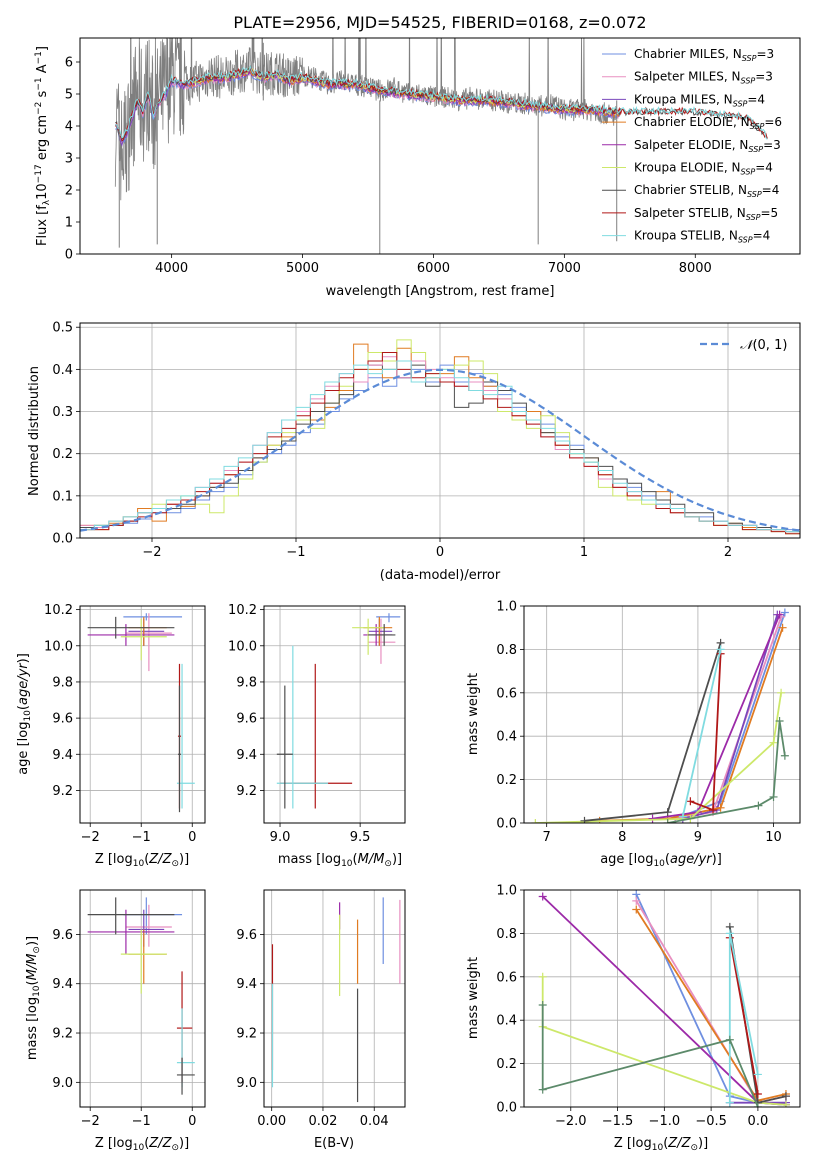 Image resolution: width=819 pixels, height=1170 pixels. Describe the element at coordinates (440, 552) in the screenshot. I see `x-tick-label: 0` at that location.